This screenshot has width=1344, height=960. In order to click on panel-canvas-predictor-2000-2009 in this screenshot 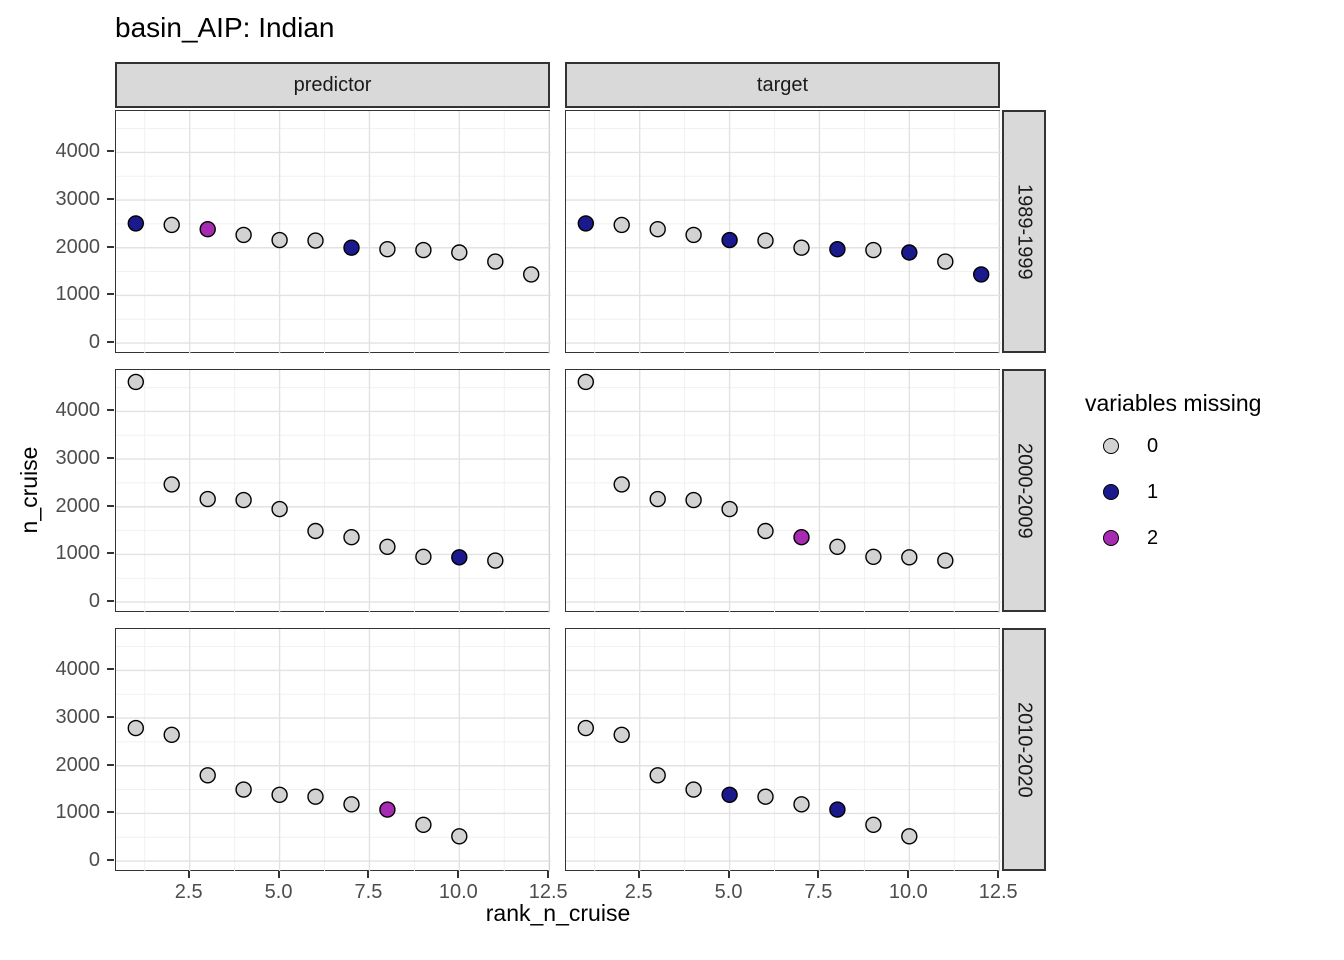, I will do `click(333, 491)`.